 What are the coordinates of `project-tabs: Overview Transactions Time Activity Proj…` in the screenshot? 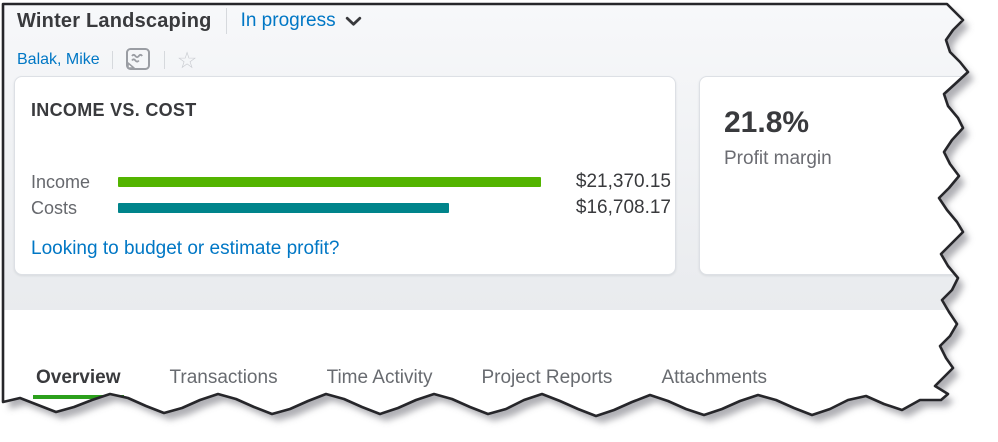 It's located at (400, 382).